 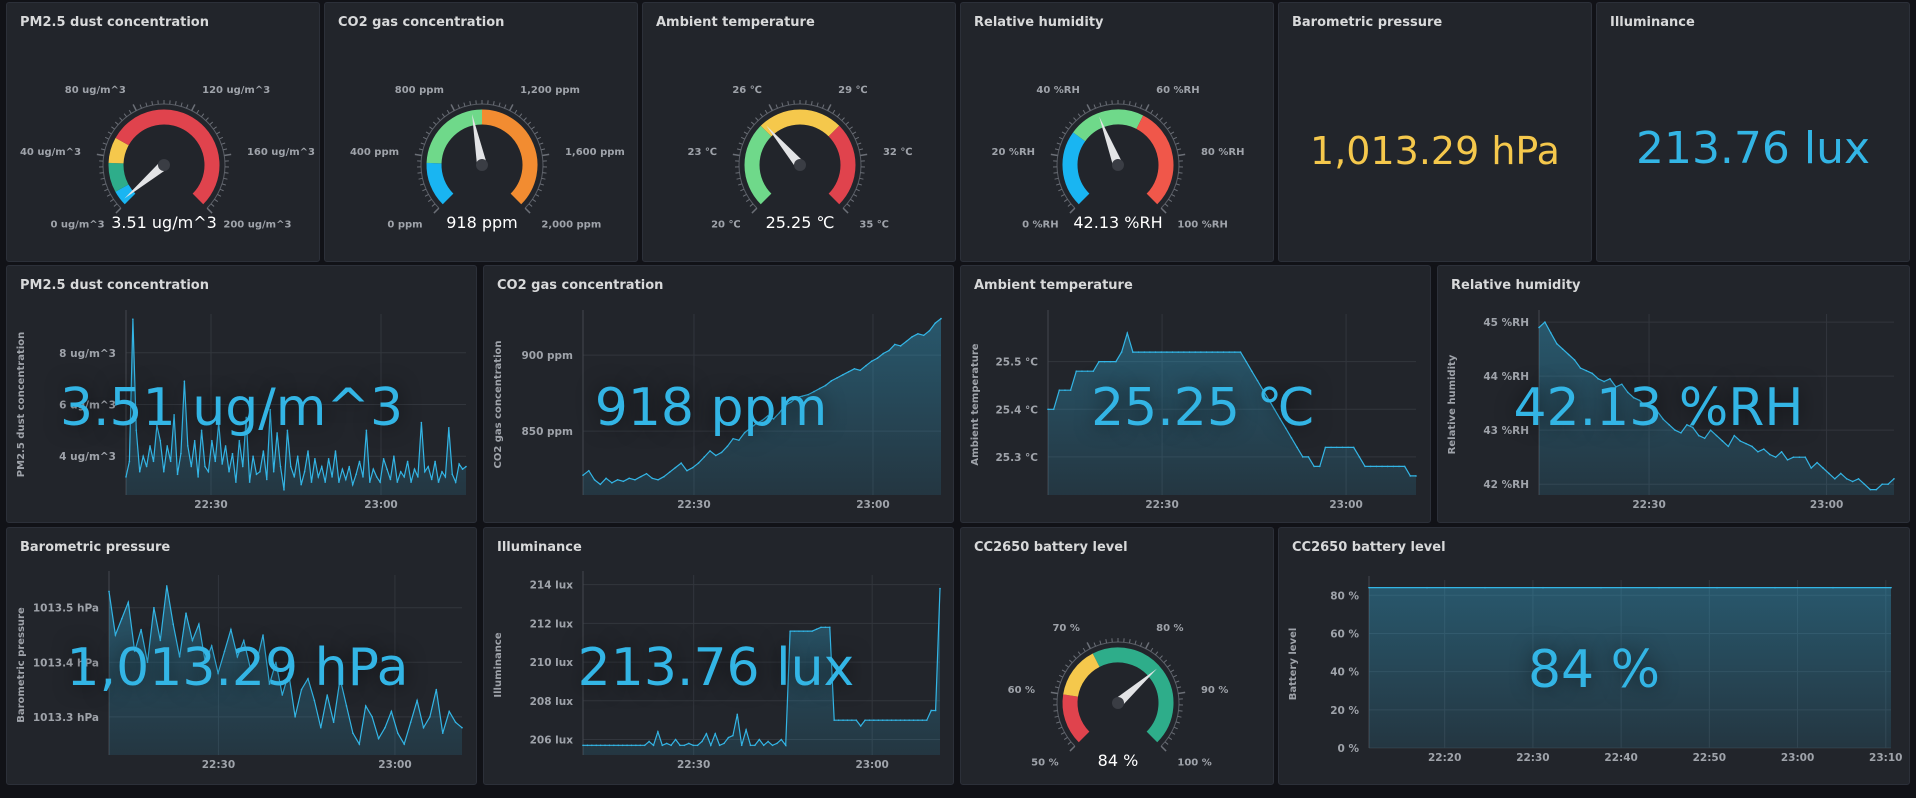 What do you see at coordinates (975, 404) in the screenshot?
I see `y-axis-label: Ambient temperature` at bounding box center [975, 404].